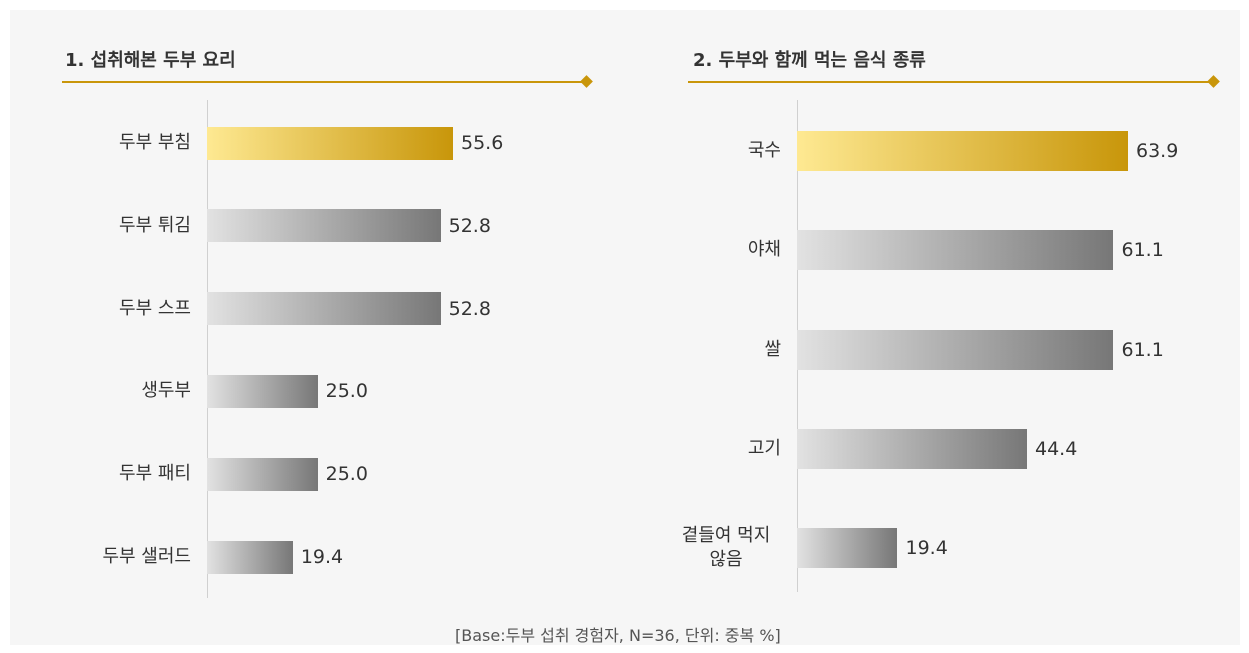 The height and width of the screenshot is (653, 1249). What do you see at coordinates (1056, 448) in the screenshot?
I see `value-label: 44.4` at bounding box center [1056, 448].